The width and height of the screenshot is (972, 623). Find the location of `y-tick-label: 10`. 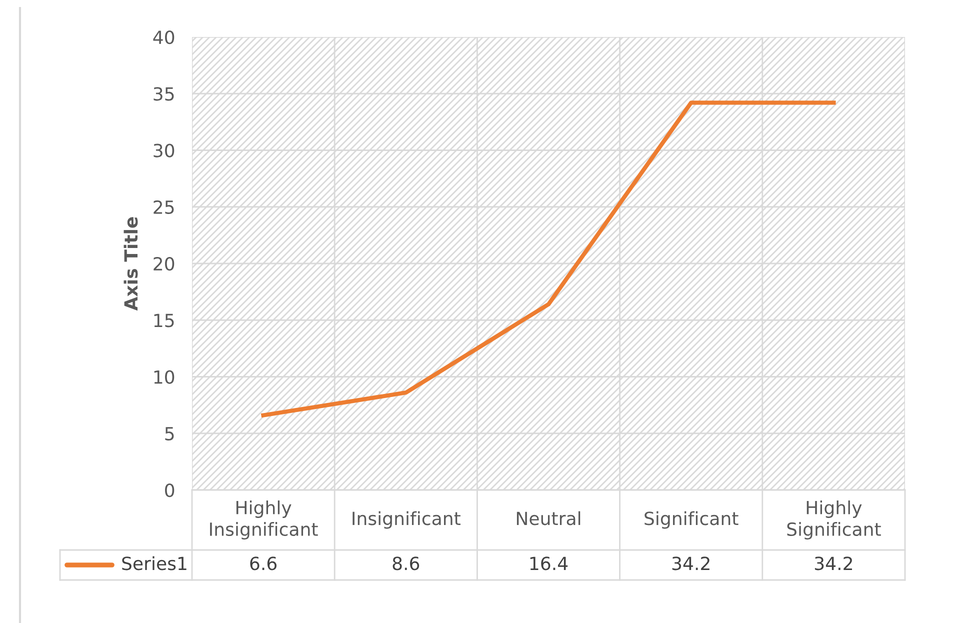

y-tick-label: 10 is located at coordinates (164, 377).